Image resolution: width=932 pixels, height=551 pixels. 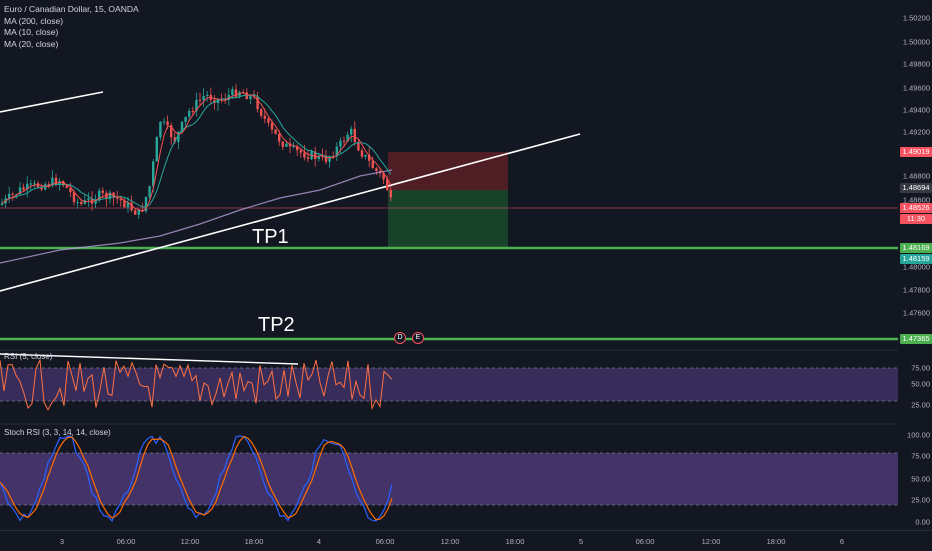 What do you see at coordinates (922, 522) in the screenshot?
I see `stoch-tick: 0.00` at bounding box center [922, 522].